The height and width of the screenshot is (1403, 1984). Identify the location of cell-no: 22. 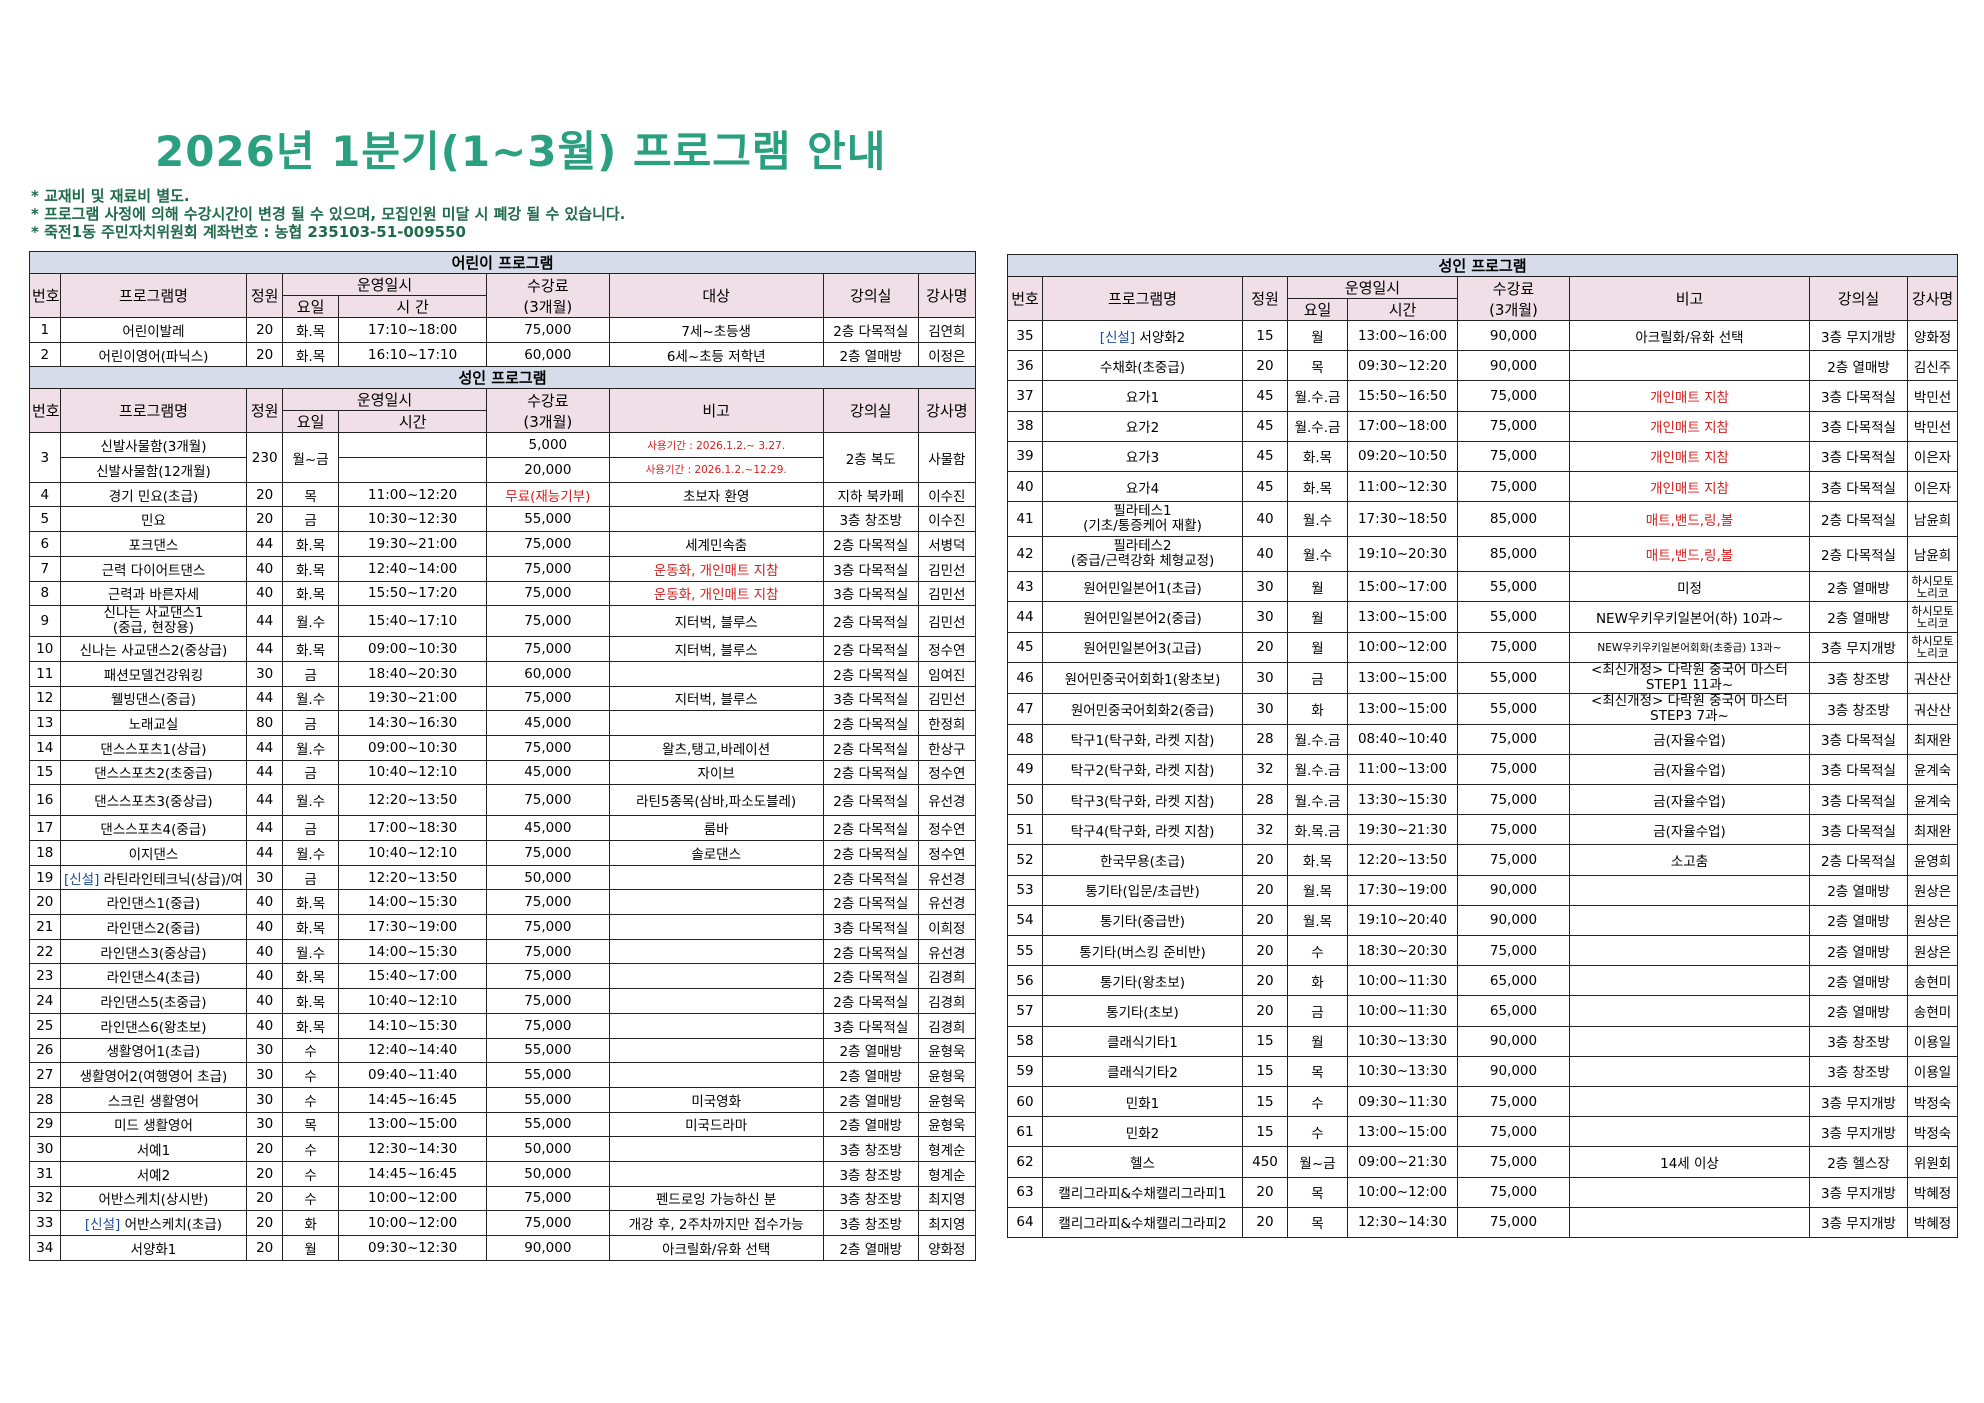
(45, 951).